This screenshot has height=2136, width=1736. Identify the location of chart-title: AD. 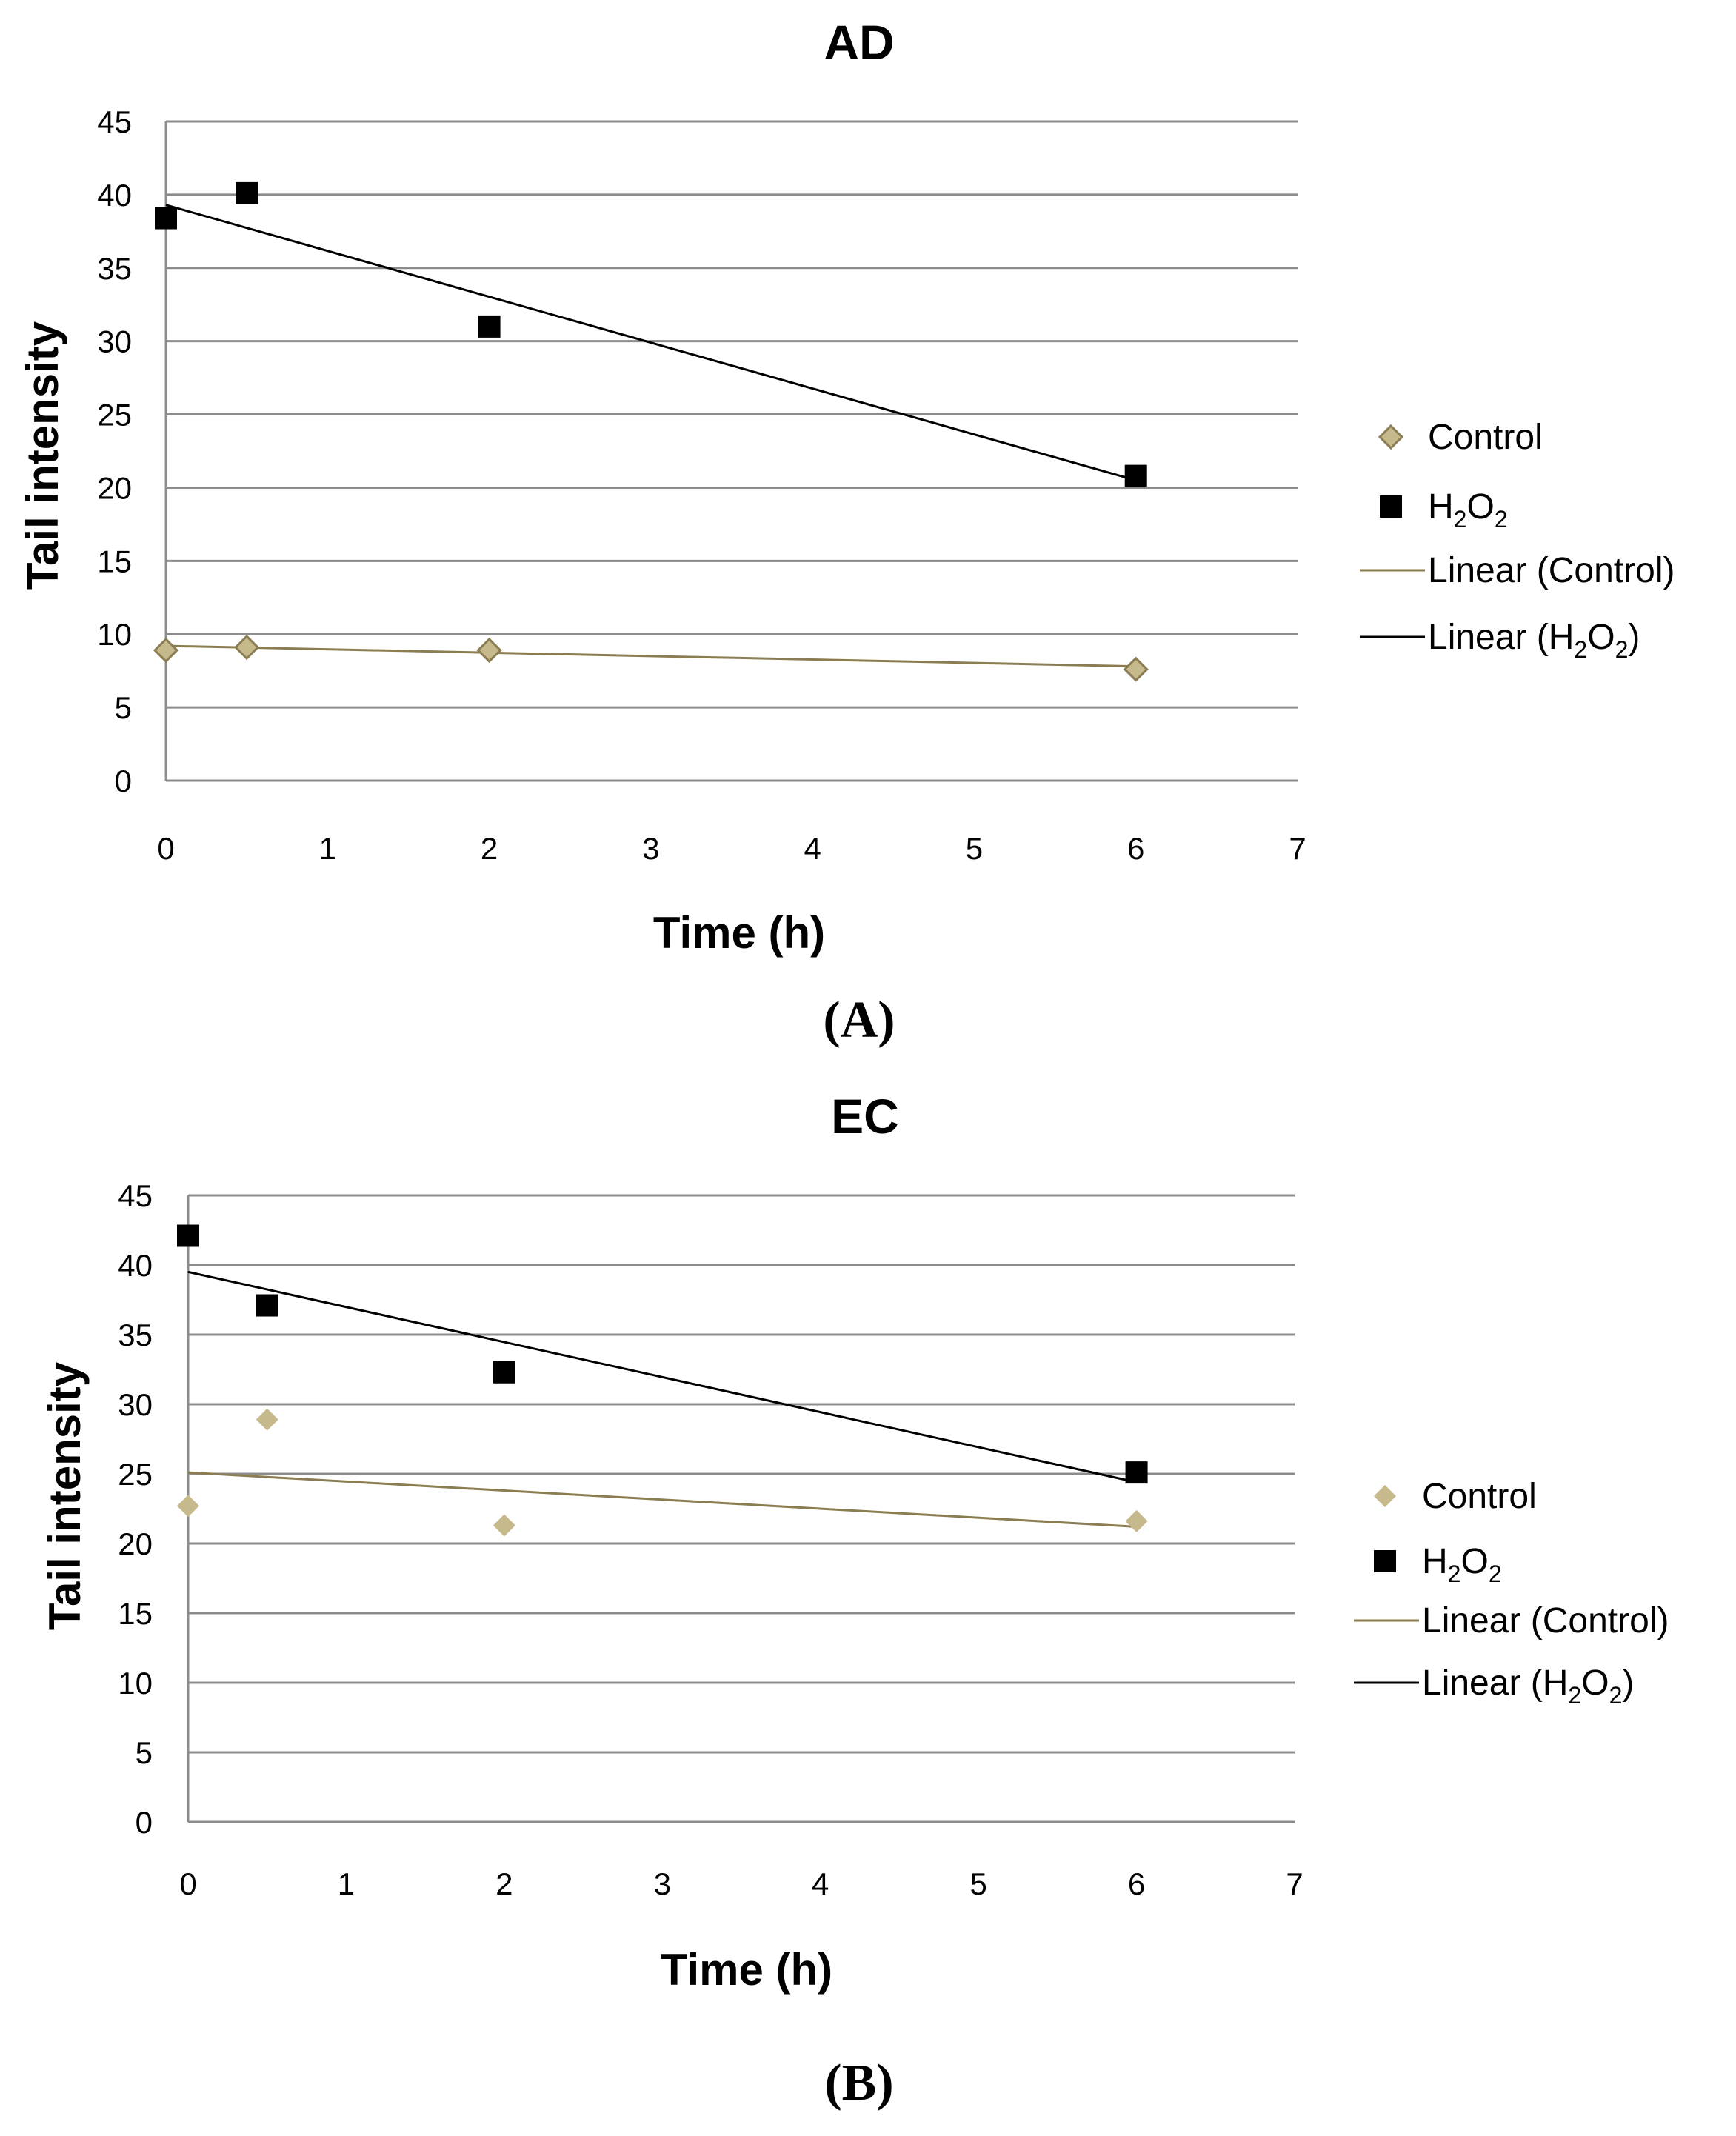
(859, 43).